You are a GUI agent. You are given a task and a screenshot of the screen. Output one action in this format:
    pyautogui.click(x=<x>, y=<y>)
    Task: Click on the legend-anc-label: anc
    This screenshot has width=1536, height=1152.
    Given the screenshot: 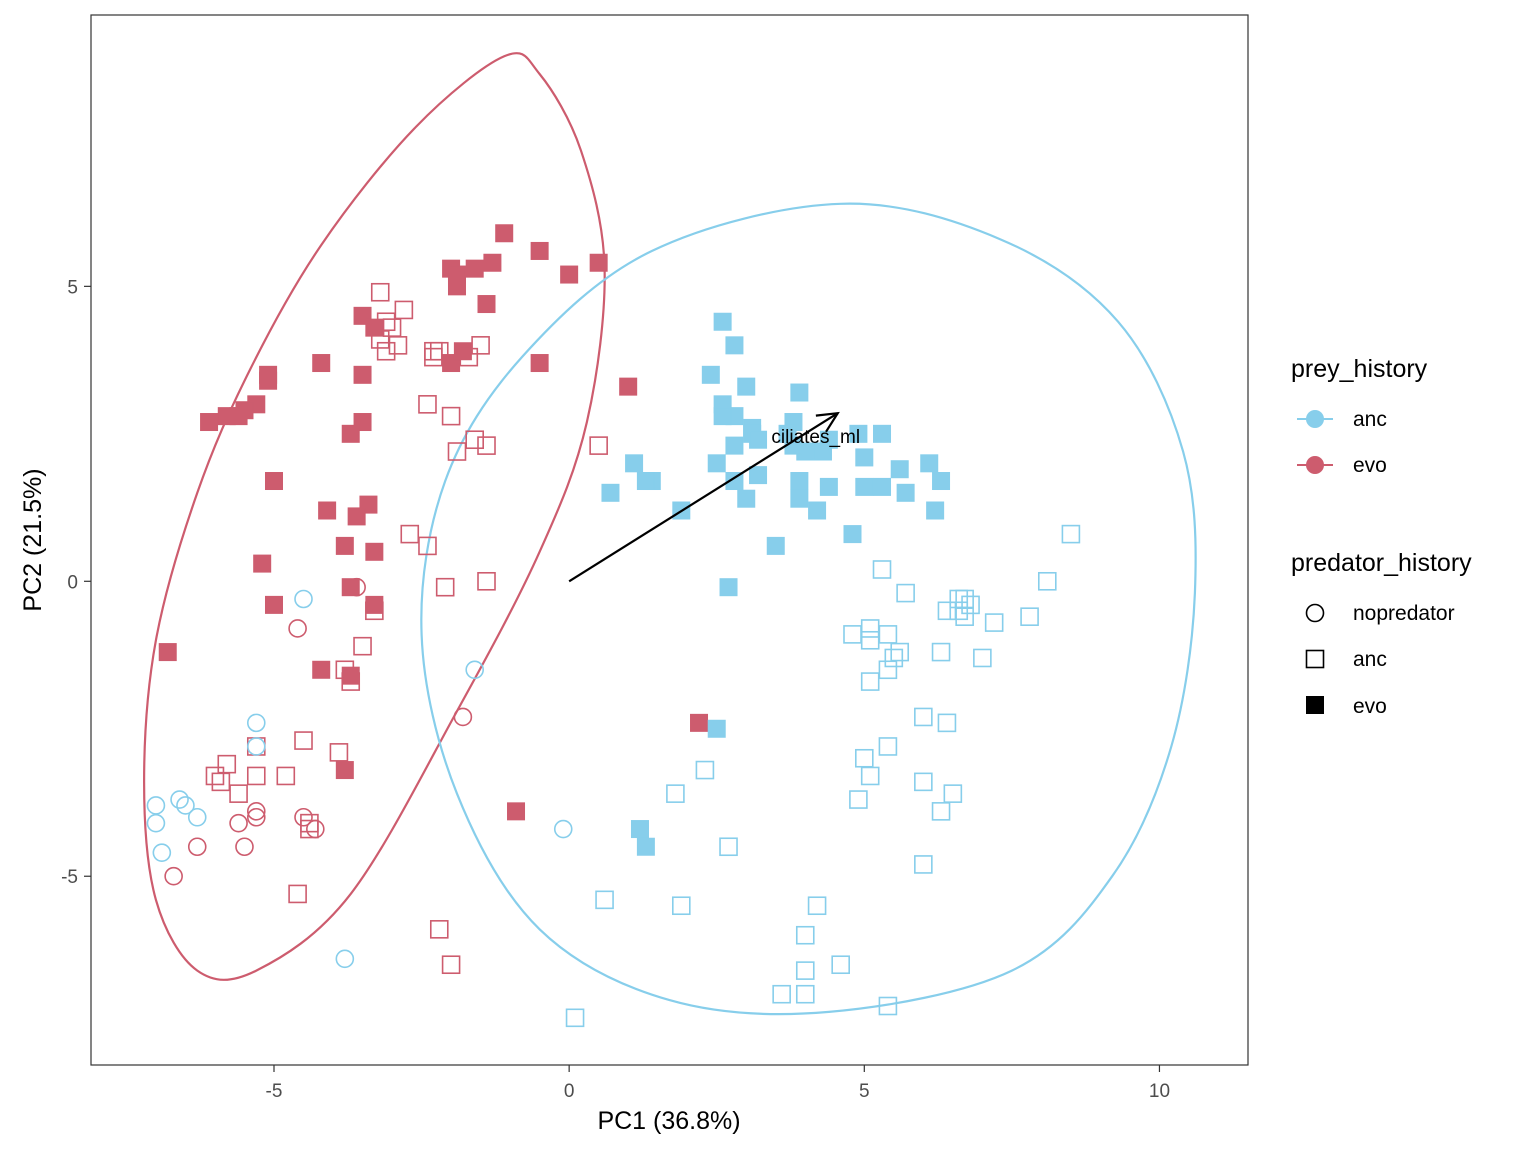 What is the action you would take?
    pyautogui.click(x=1370, y=419)
    